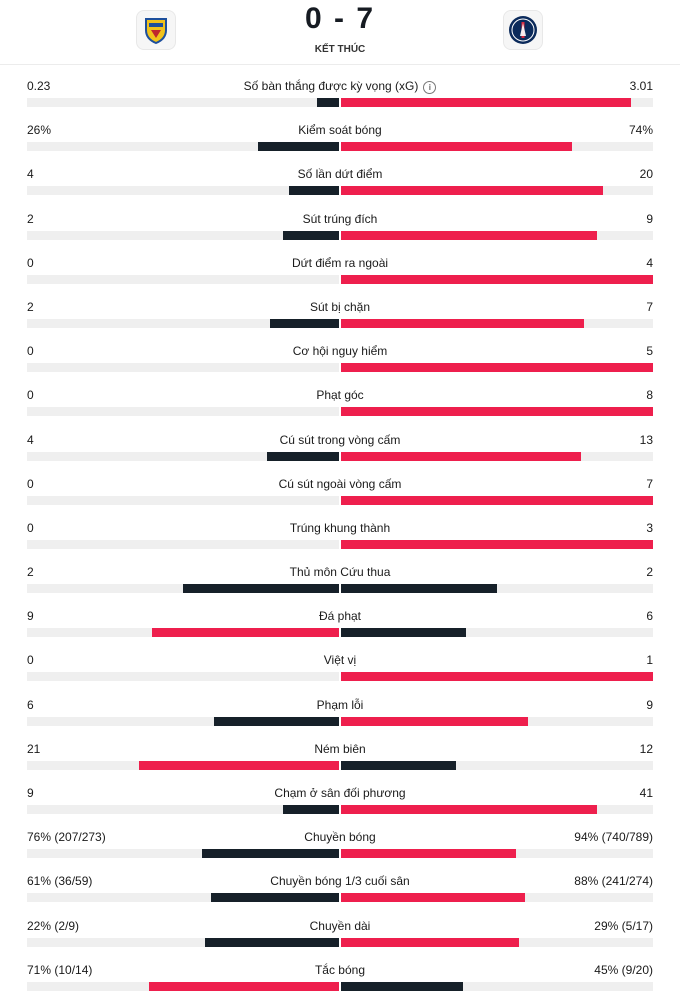  What do you see at coordinates (340, 837) in the screenshot?
I see `stat-label-text: Chuyền bóng` at bounding box center [340, 837].